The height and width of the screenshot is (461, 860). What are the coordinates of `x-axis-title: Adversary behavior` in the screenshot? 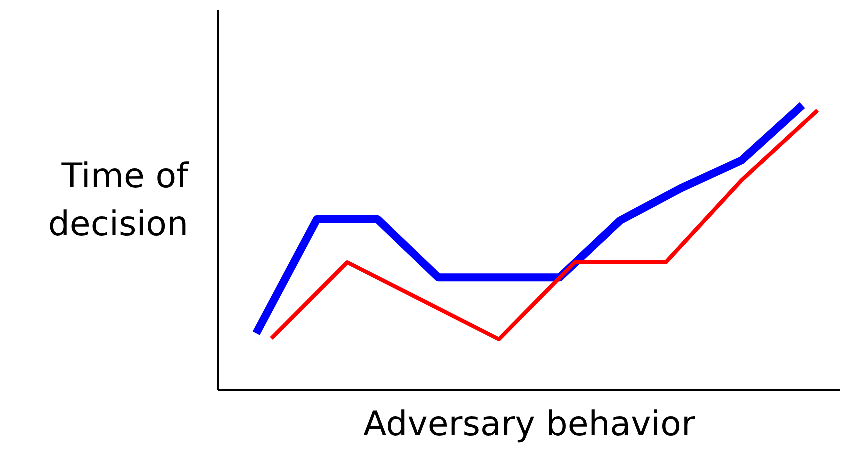 It's located at (530, 424).